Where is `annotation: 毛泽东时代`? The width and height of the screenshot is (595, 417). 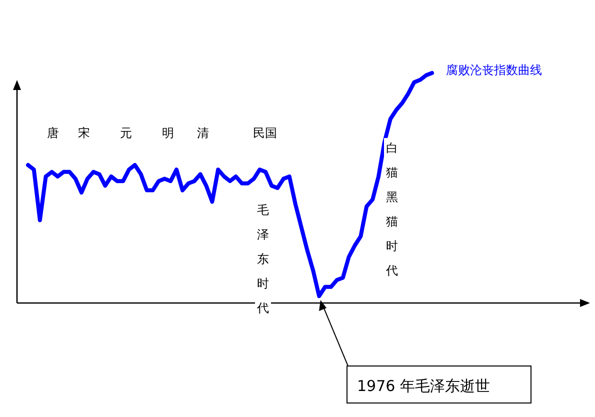 annotation: 毛泽东时代 is located at coordinates (263, 259).